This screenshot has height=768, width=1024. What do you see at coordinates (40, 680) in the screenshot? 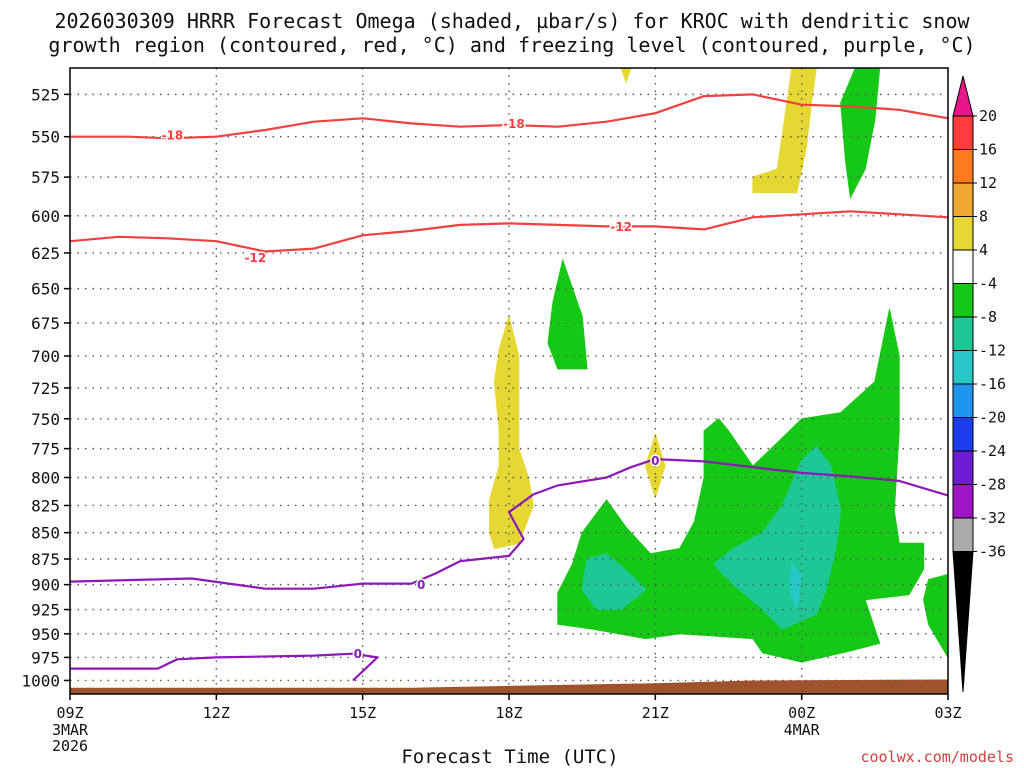
I see `y-tick-label-1000: 1000` at bounding box center [40, 680].